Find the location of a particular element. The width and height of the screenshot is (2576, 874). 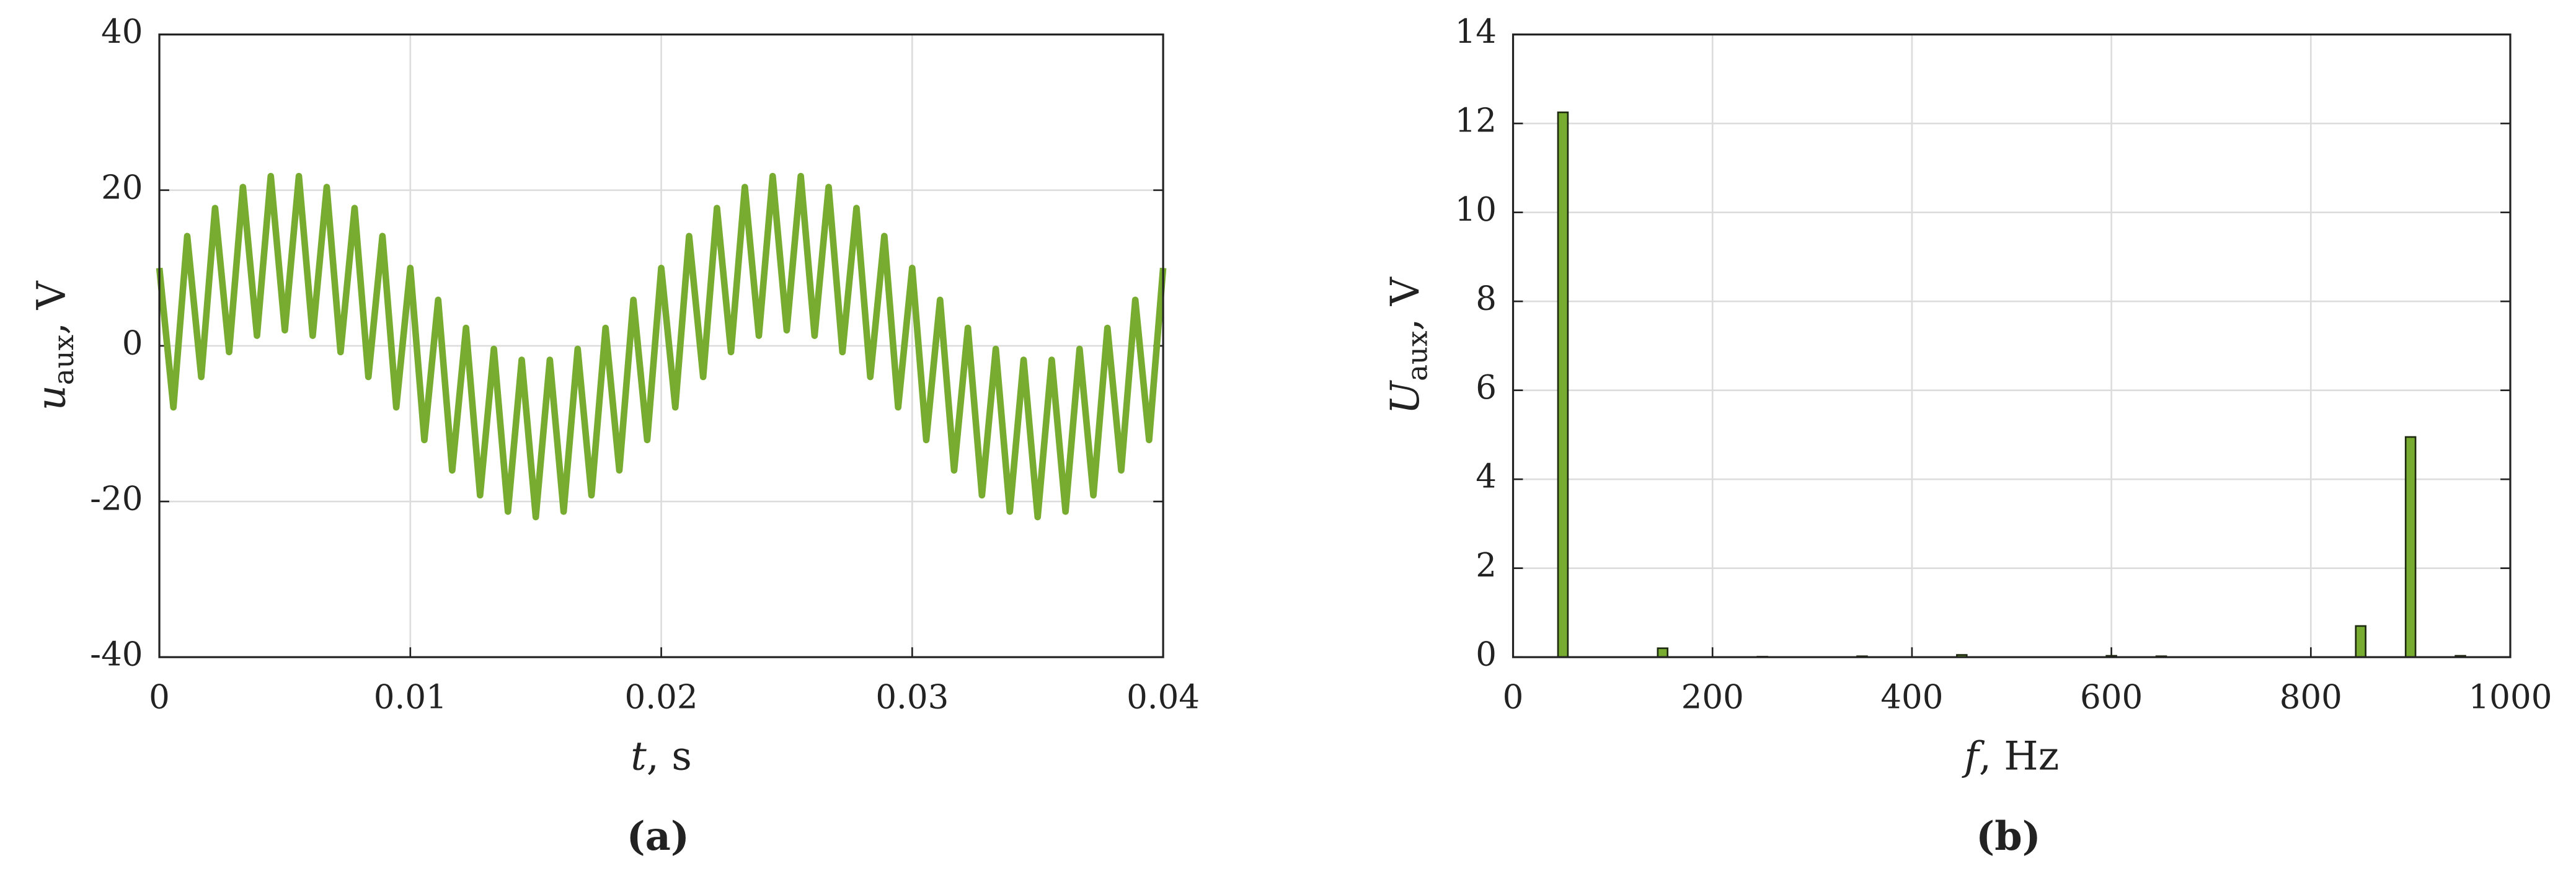

x-tick-label: 600 is located at coordinates (2111, 698).